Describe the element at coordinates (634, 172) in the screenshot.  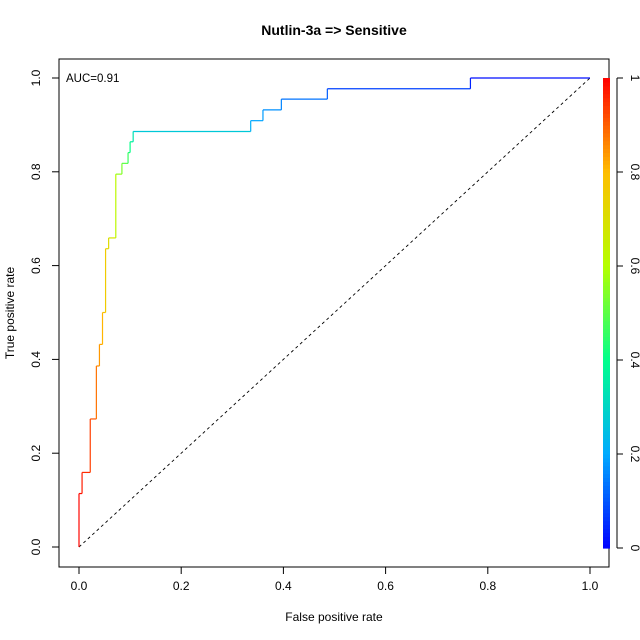
I see `colorbar-tick-label: 0.8` at that location.